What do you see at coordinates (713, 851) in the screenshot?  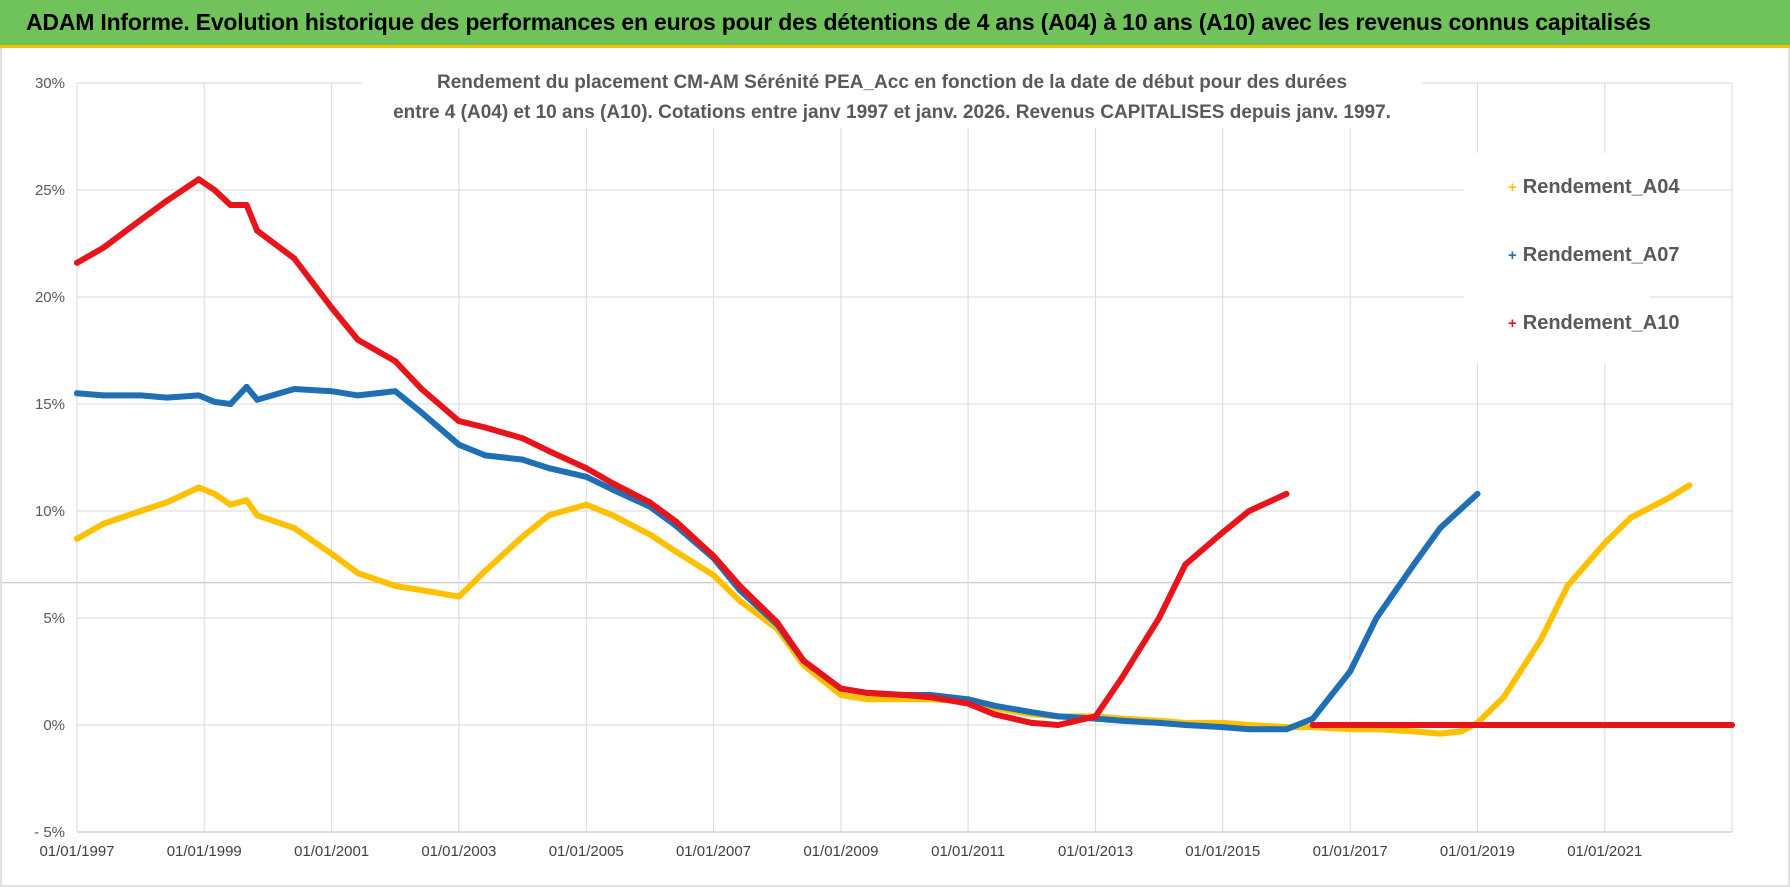 I see `x-tick-label: 01/01/2007` at bounding box center [713, 851].